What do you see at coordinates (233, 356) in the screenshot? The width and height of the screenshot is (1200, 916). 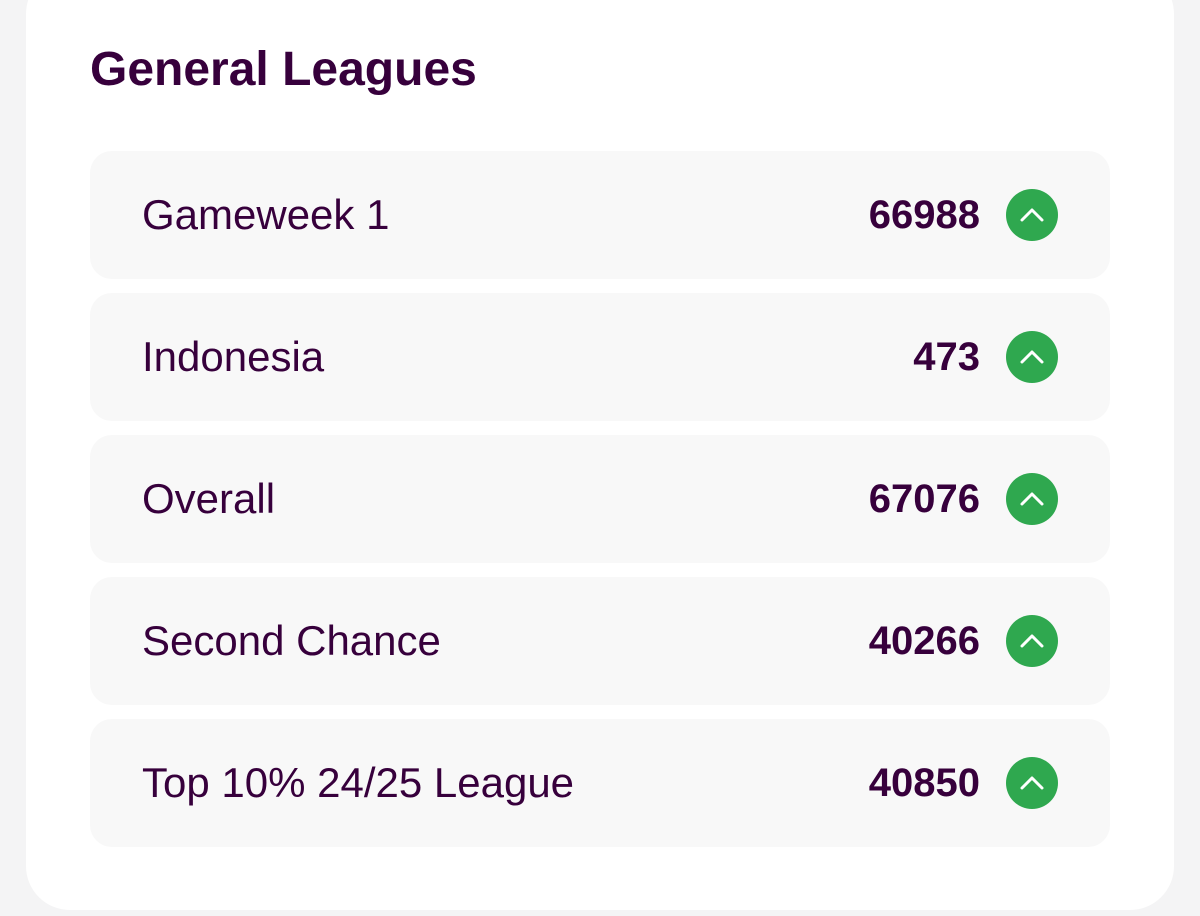 I see `league-name: Indonesia` at bounding box center [233, 356].